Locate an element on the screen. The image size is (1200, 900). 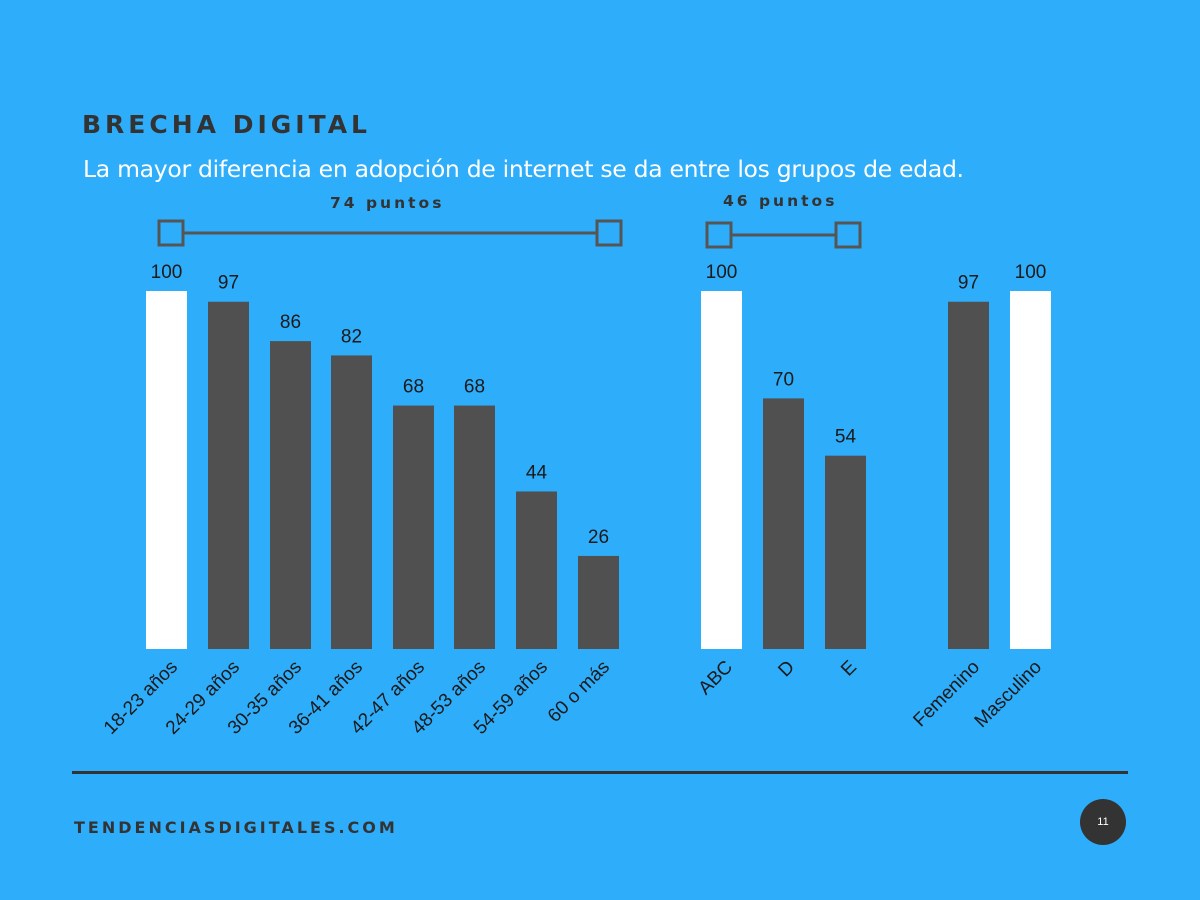
age-gap-label: 74 puntos is located at coordinates (387, 203).